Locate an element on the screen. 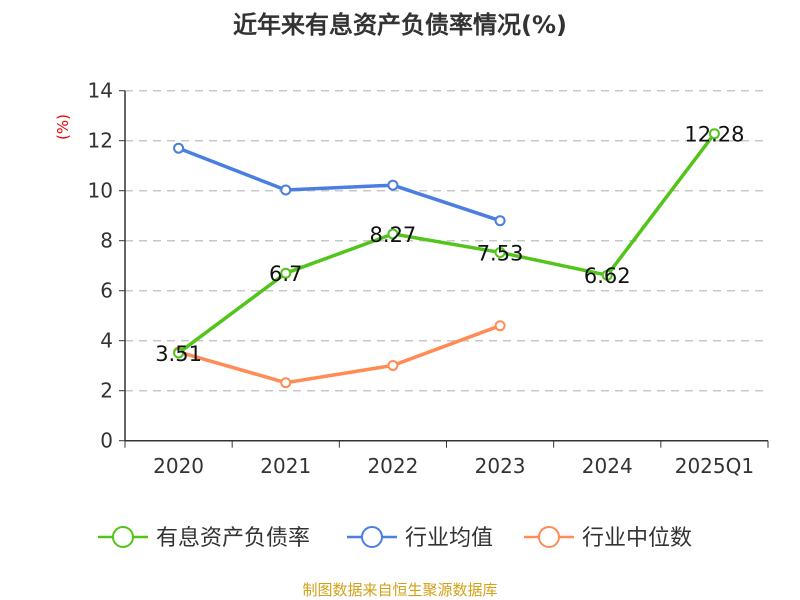 The width and height of the screenshot is (800, 600). data-label: 12.28 is located at coordinates (714, 135).